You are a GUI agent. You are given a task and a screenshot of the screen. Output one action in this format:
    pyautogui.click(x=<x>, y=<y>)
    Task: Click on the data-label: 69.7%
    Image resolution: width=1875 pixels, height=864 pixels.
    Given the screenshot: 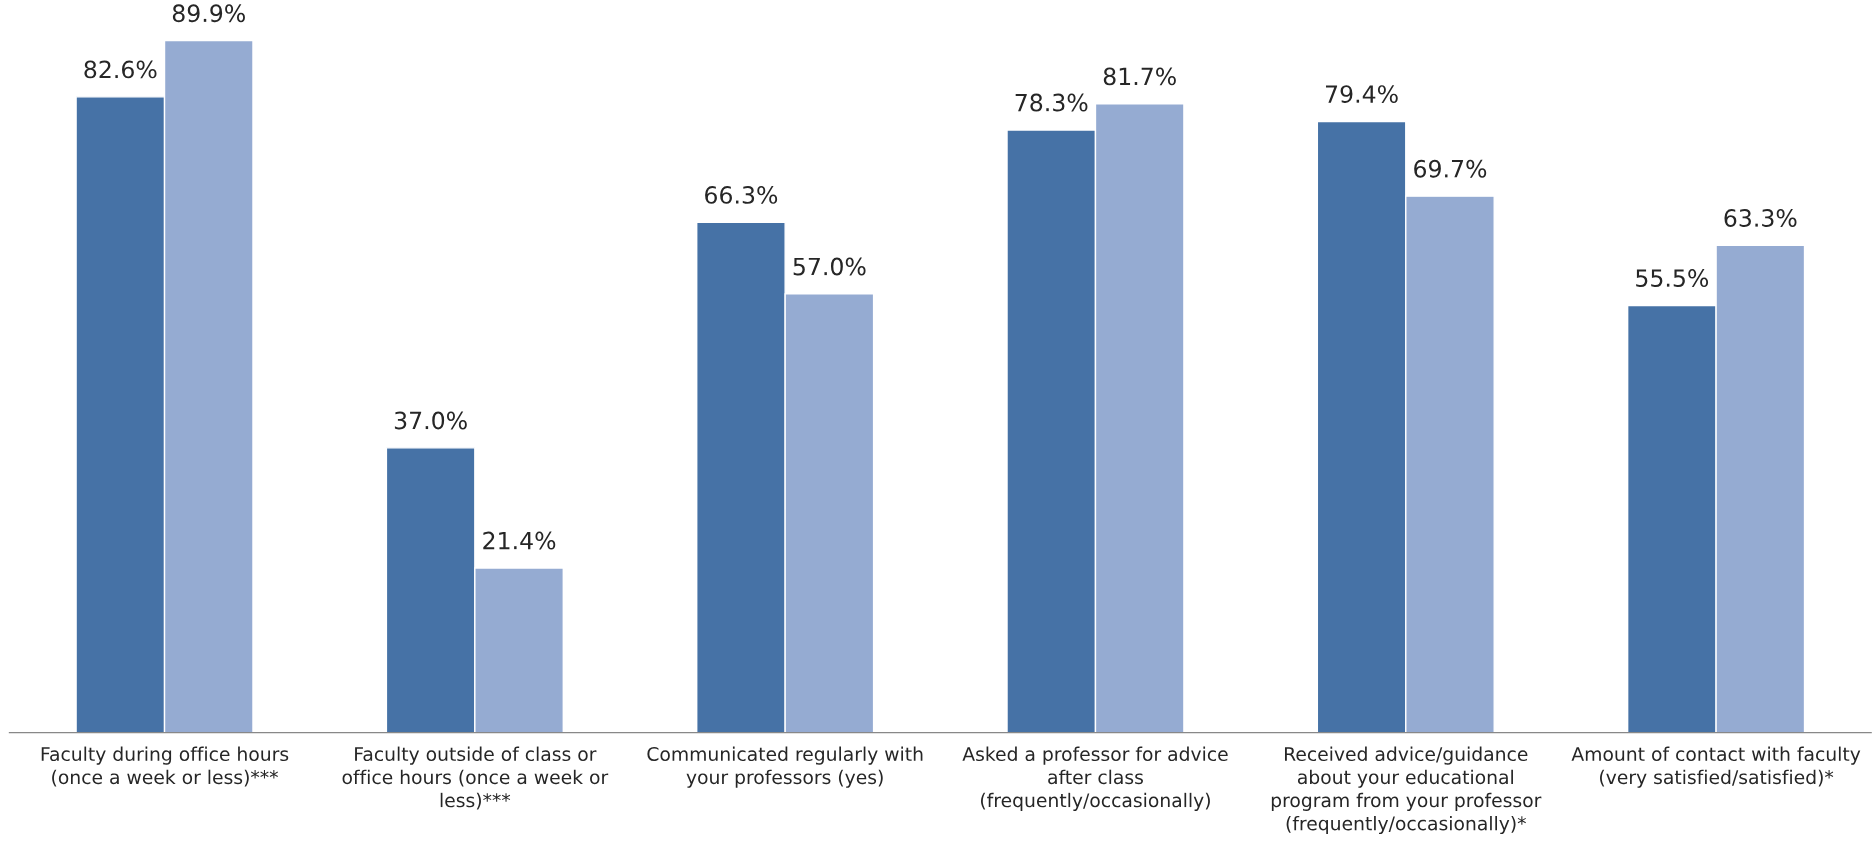 What is the action you would take?
    pyautogui.click(x=1450, y=168)
    